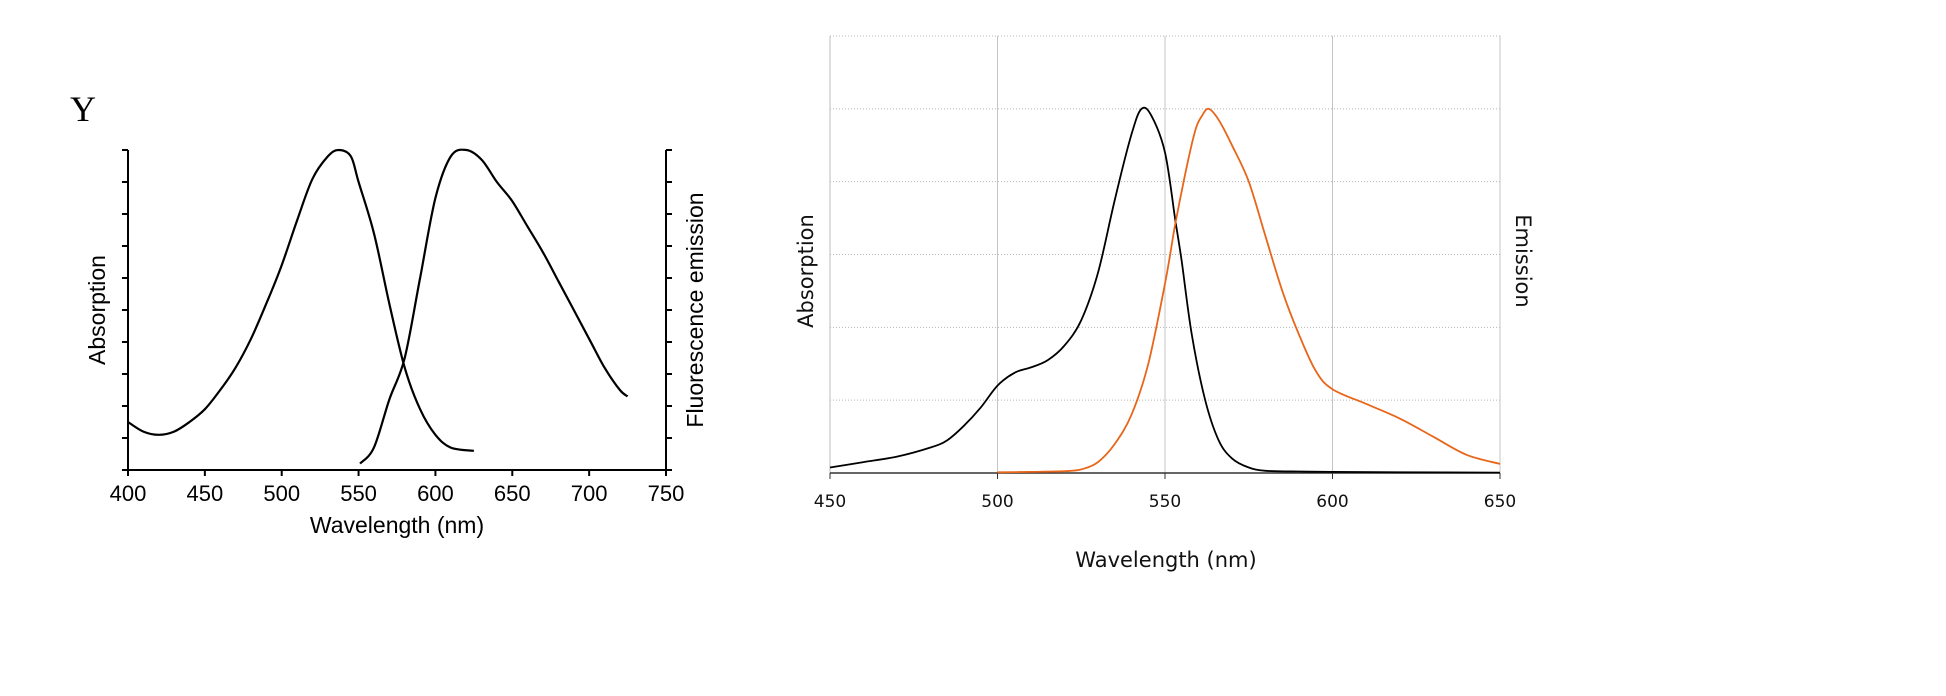 The height and width of the screenshot is (696, 1946). Describe the element at coordinates (97, 310) in the screenshot. I see `left-chart-ylabel-absorption: Absorption` at that location.